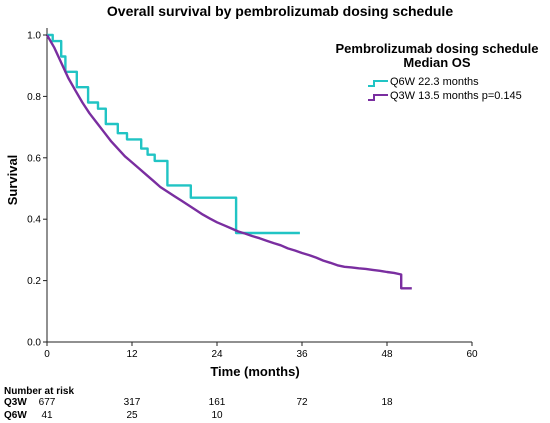  What do you see at coordinates (434, 82) in the screenshot?
I see `legend-label-q6w: Q6W 22.3 months` at bounding box center [434, 82].